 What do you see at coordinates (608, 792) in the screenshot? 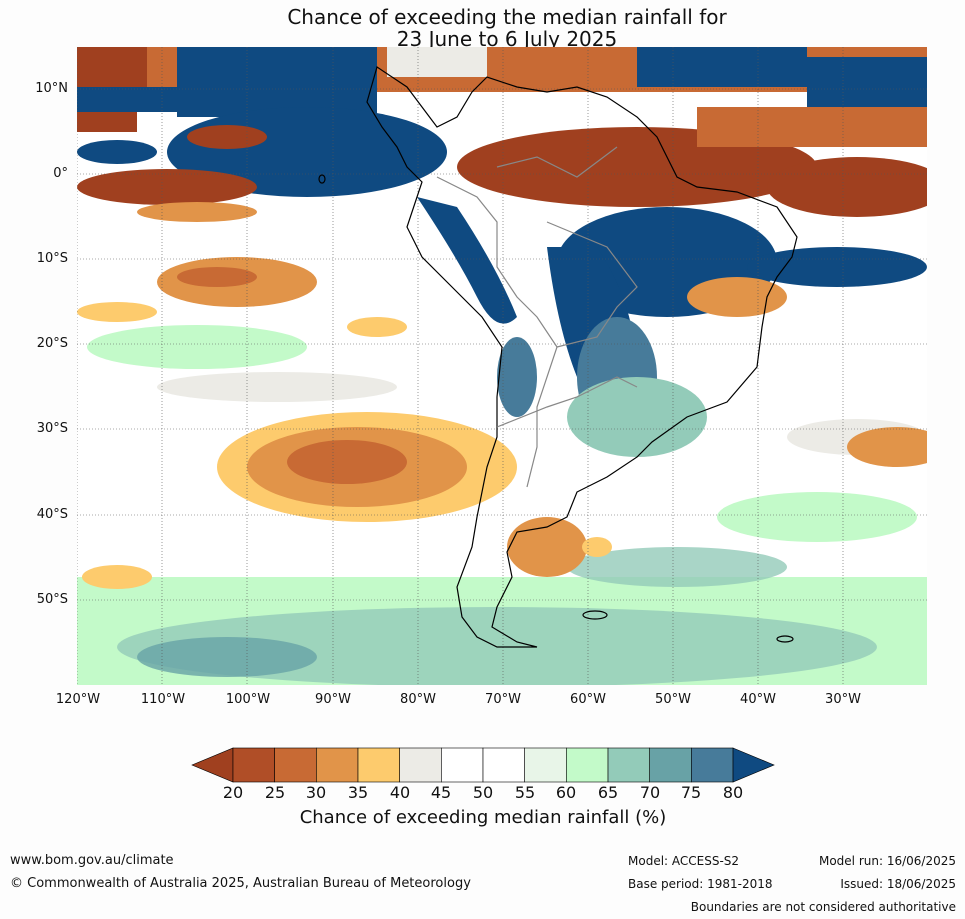
I see `colorbar-tick-65: 65` at bounding box center [608, 792].